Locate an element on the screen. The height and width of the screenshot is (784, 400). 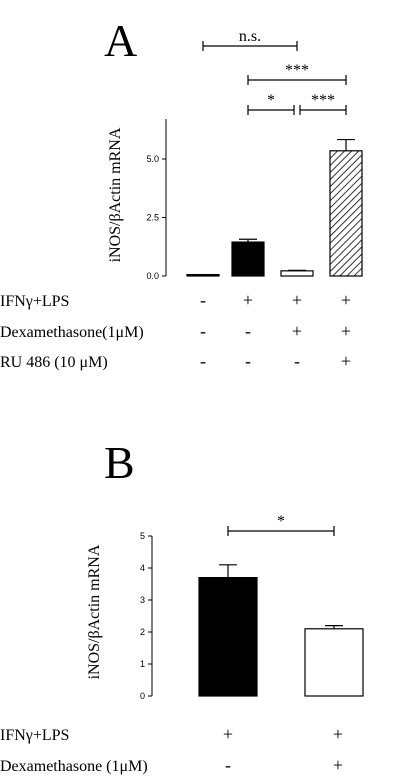
panel-a-condition-label: Dexamethasone(1μM) is located at coordinates (72, 332).